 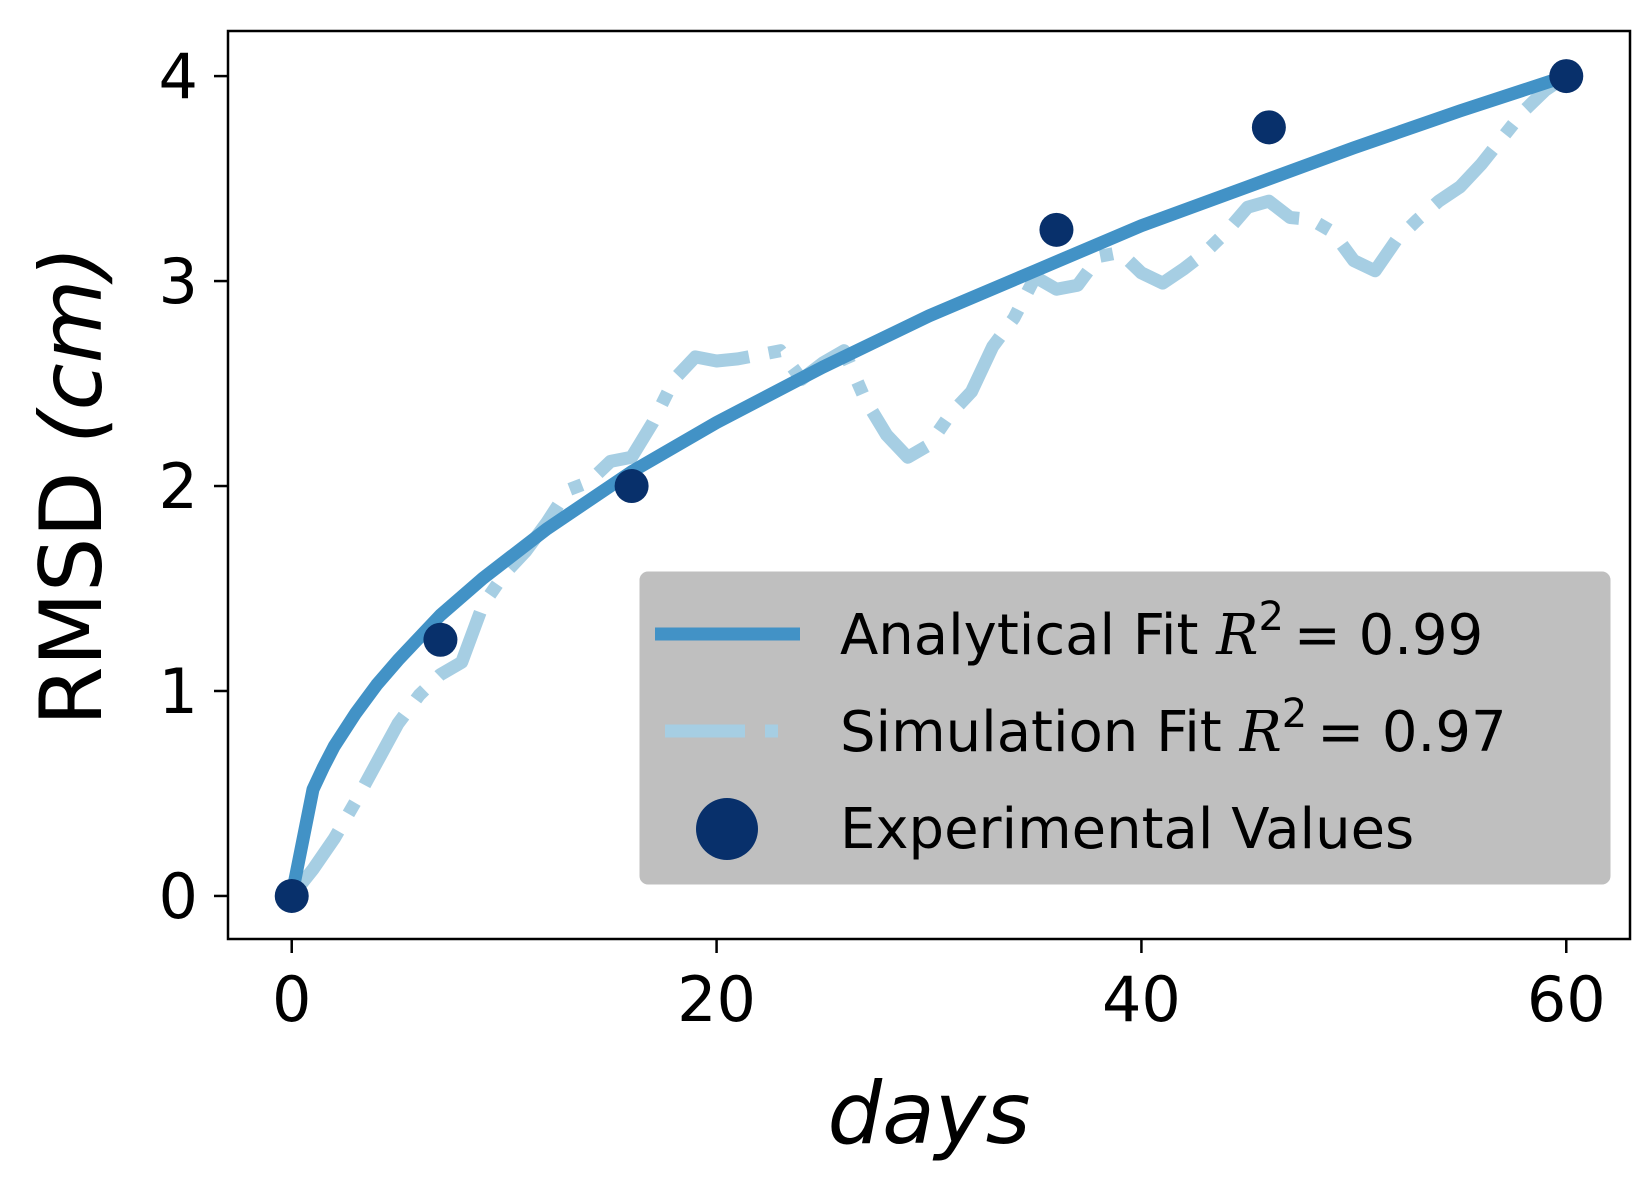 I want to click on y-tick-label: 1, so click(x=178, y=691).